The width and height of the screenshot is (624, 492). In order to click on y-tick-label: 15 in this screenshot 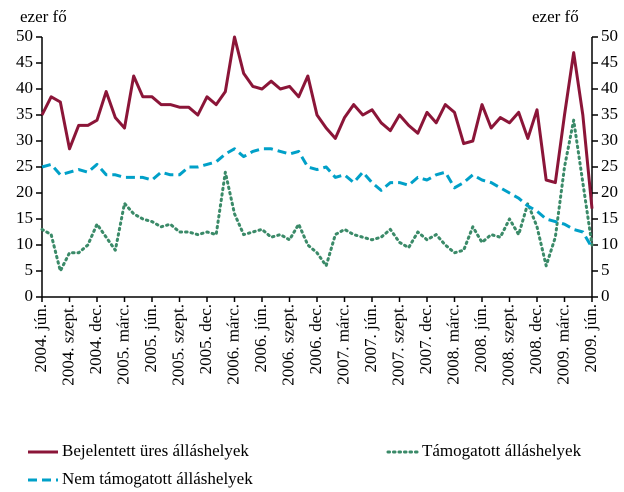, I will do `click(24, 217)`.